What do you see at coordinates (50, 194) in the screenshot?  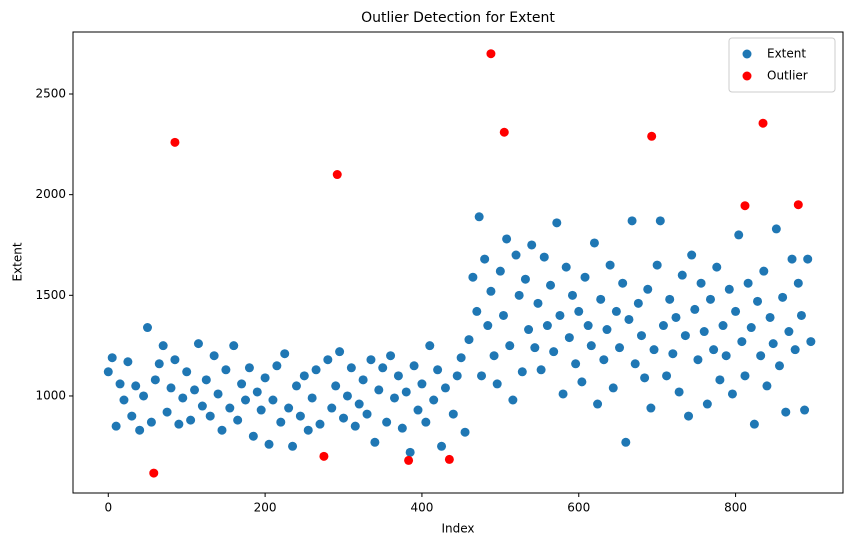 I see `y-tick-label: 2000` at bounding box center [50, 194].